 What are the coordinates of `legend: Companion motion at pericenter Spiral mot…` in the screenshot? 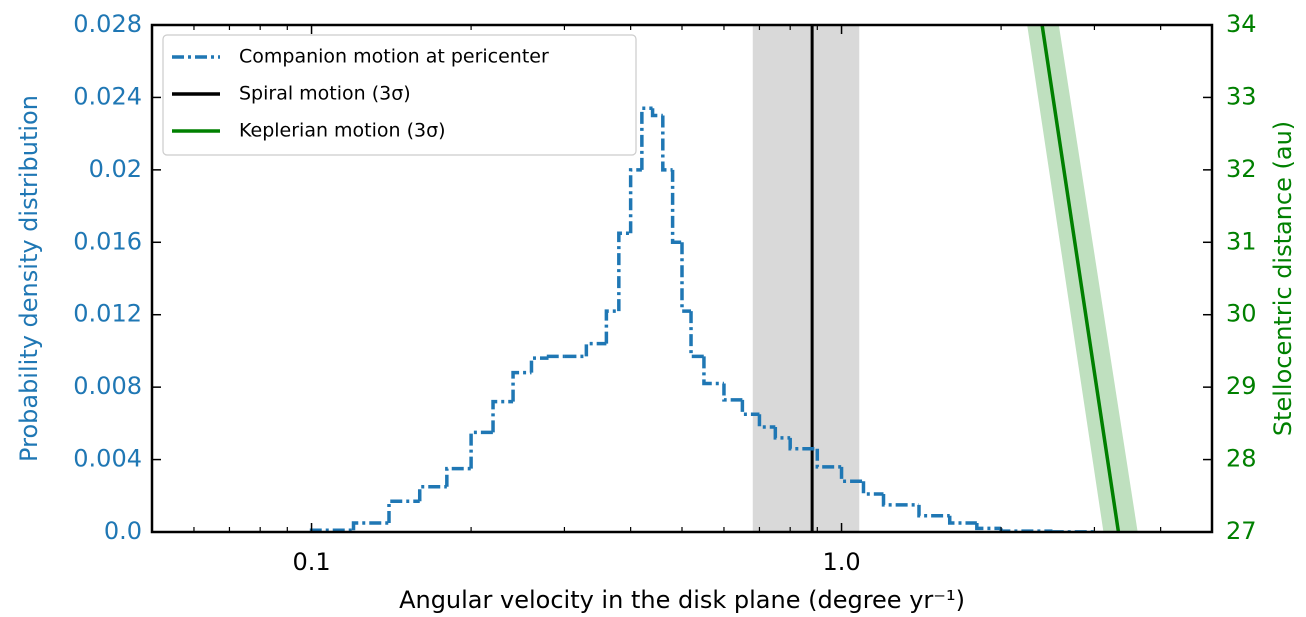 It's located at (399, 95).